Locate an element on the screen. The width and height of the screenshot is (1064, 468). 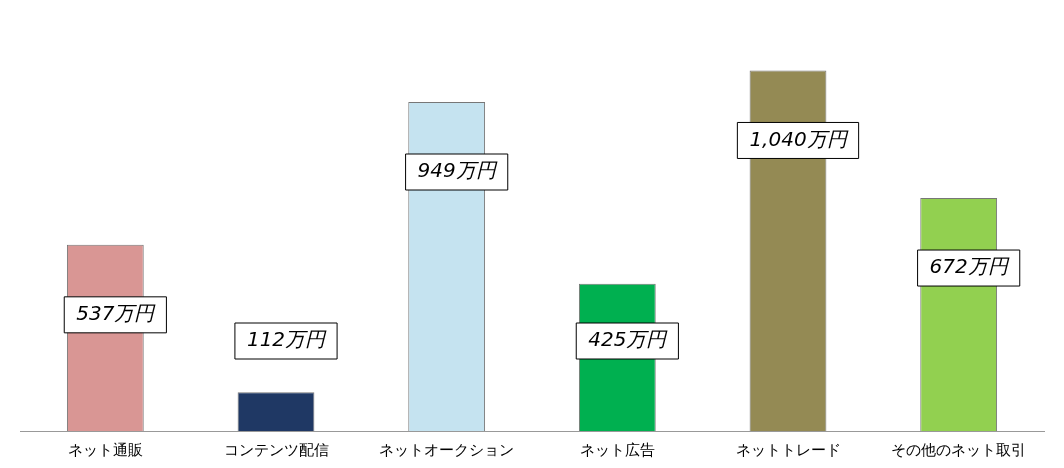
x-tick-label: その他のネット取引 is located at coordinates (959, 449).